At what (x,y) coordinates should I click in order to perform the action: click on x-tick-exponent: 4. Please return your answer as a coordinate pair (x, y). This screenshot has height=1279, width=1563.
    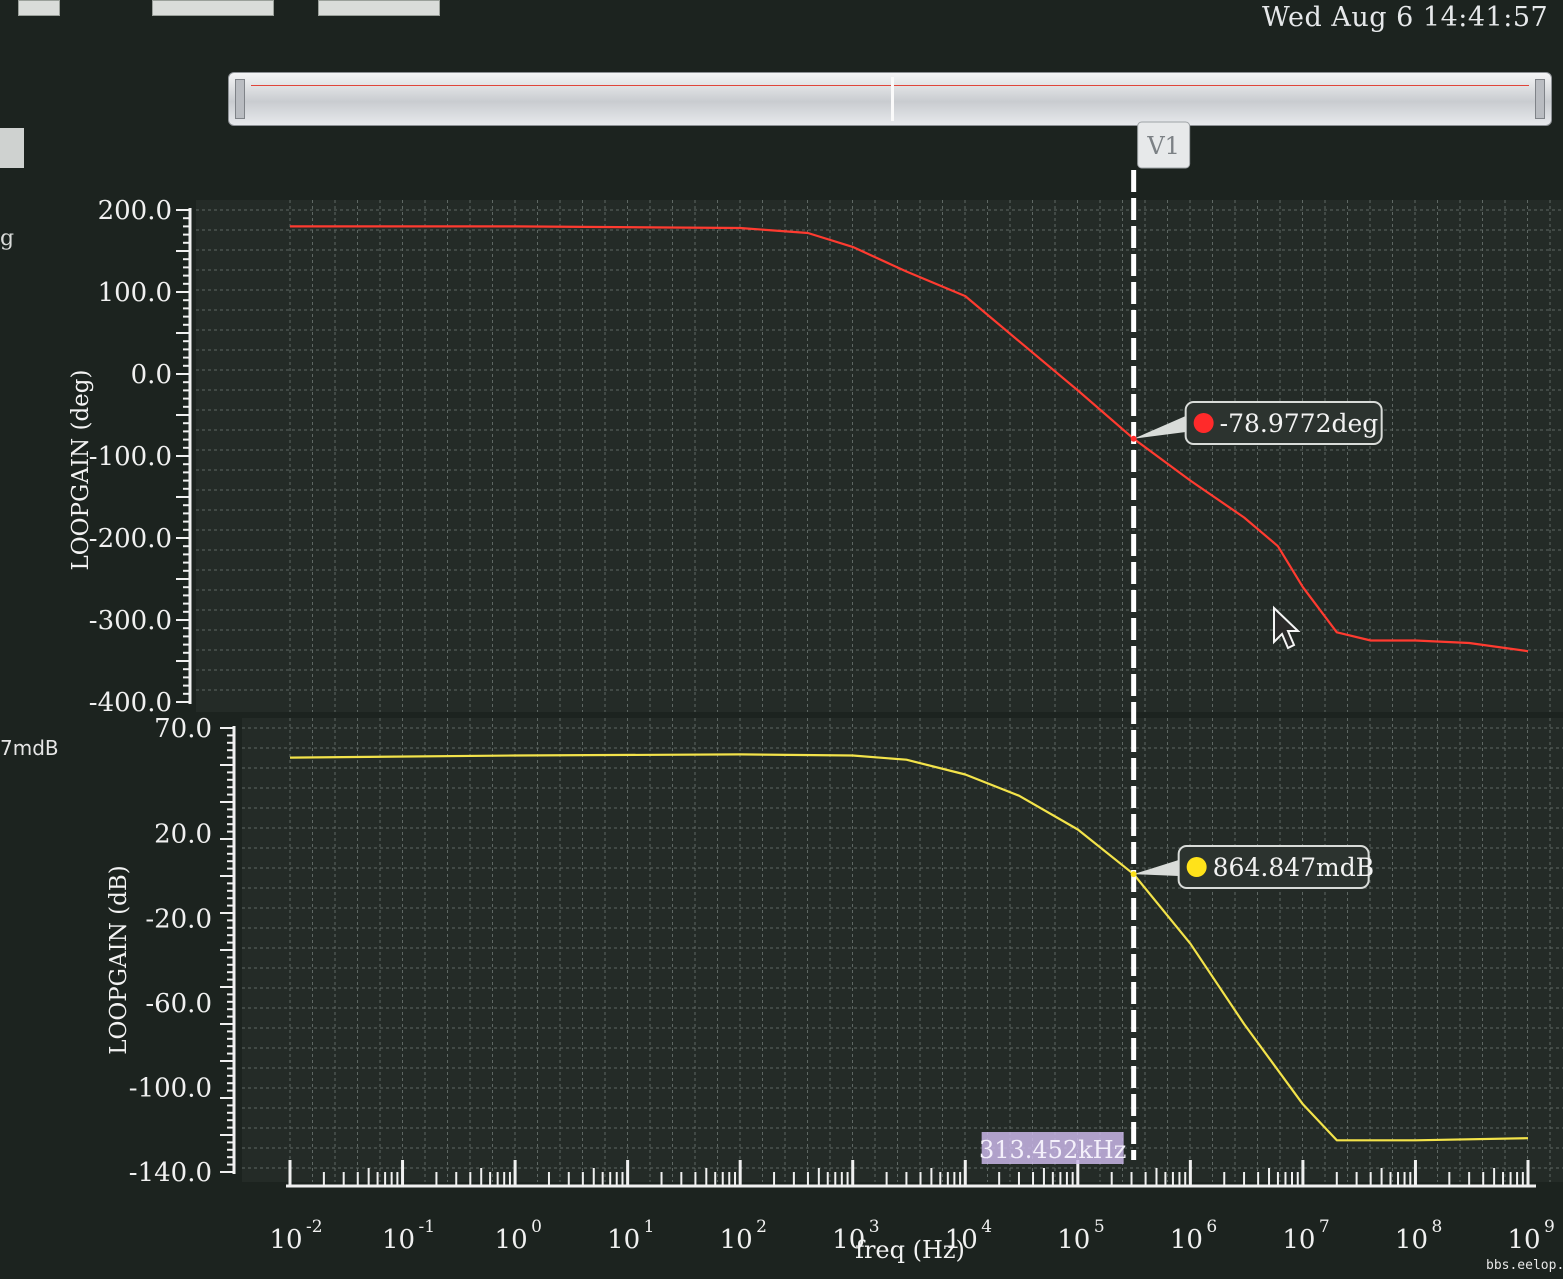
    Looking at the image, I should click on (986, 1227).